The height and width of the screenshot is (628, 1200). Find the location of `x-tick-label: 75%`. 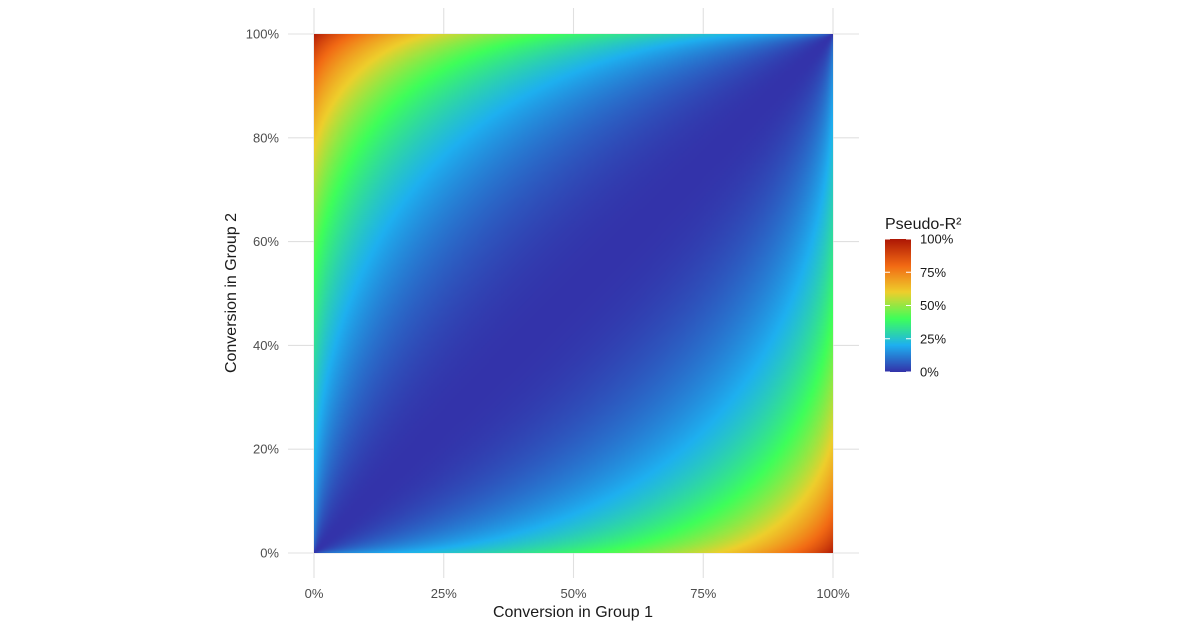

x-tick-label: 75% is located at coordinates (703, 593).